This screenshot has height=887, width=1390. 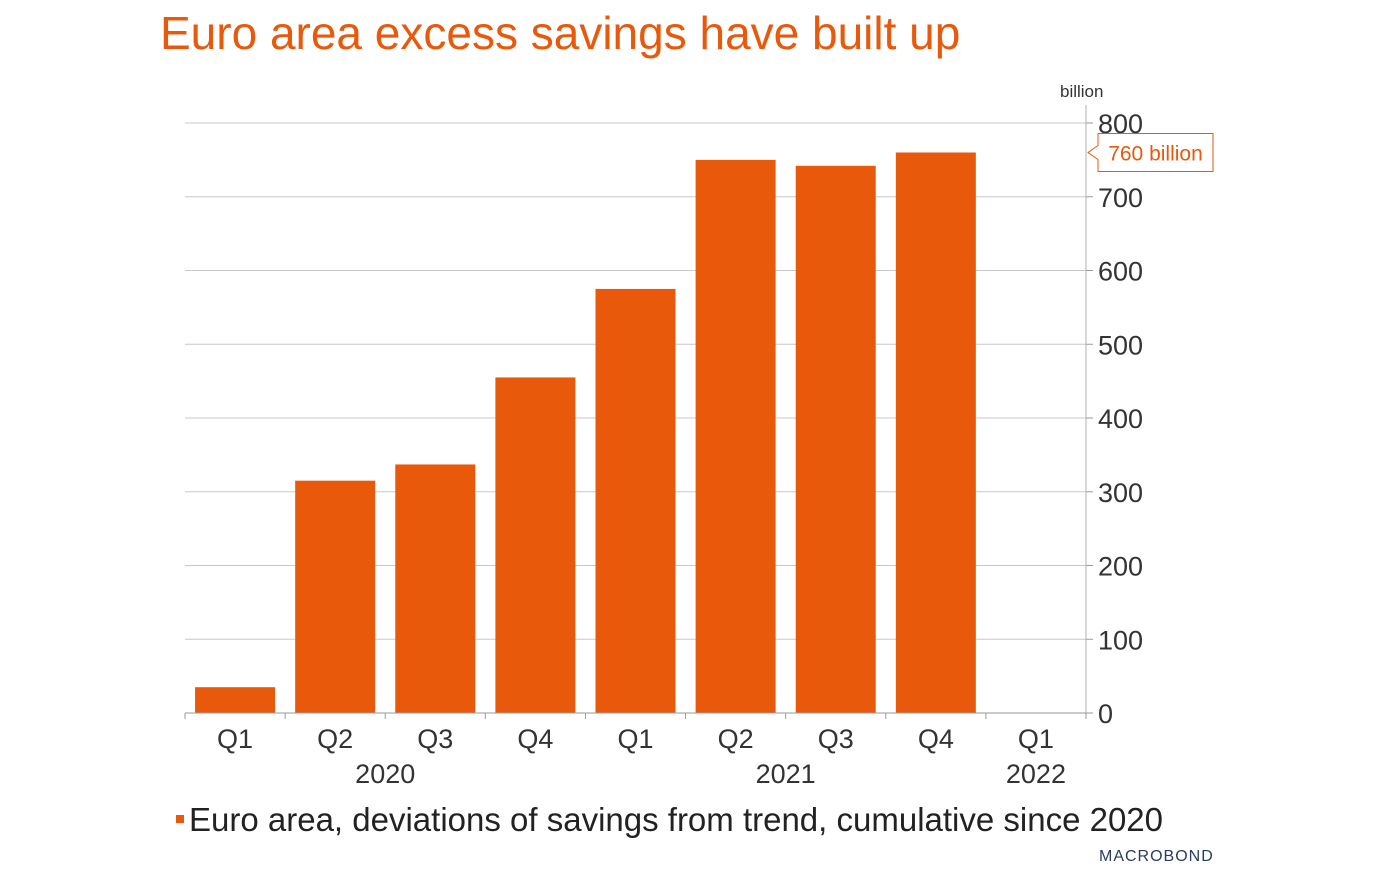 I want to click on x-year-label: 2022, so click(x=1036, y=774).